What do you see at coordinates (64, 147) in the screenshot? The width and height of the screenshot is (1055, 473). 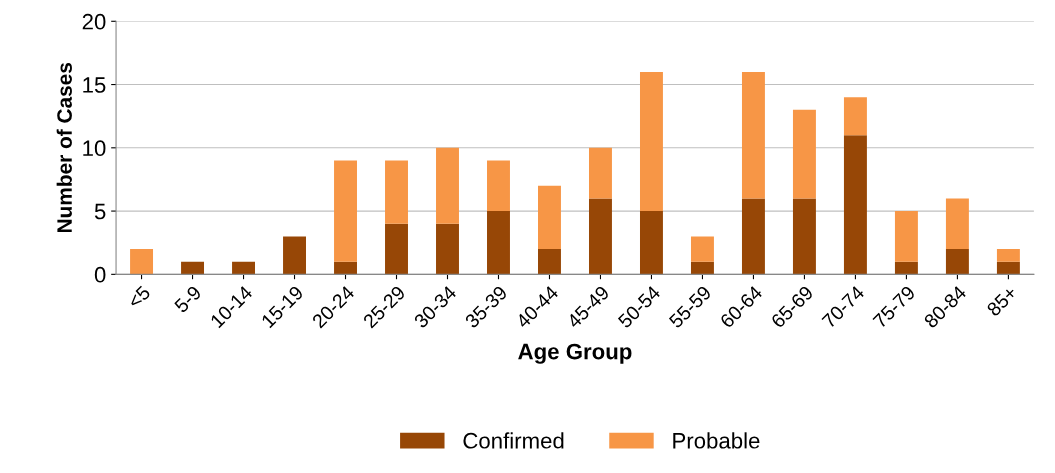 I see `y-axis-title: Number of Cases` at bounding box center [64, 147].